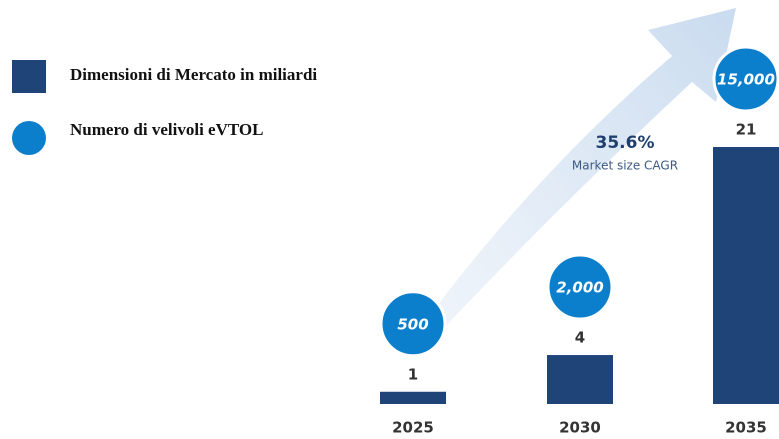  I want to click on x-tick-label: 2035, so click(746, 428).